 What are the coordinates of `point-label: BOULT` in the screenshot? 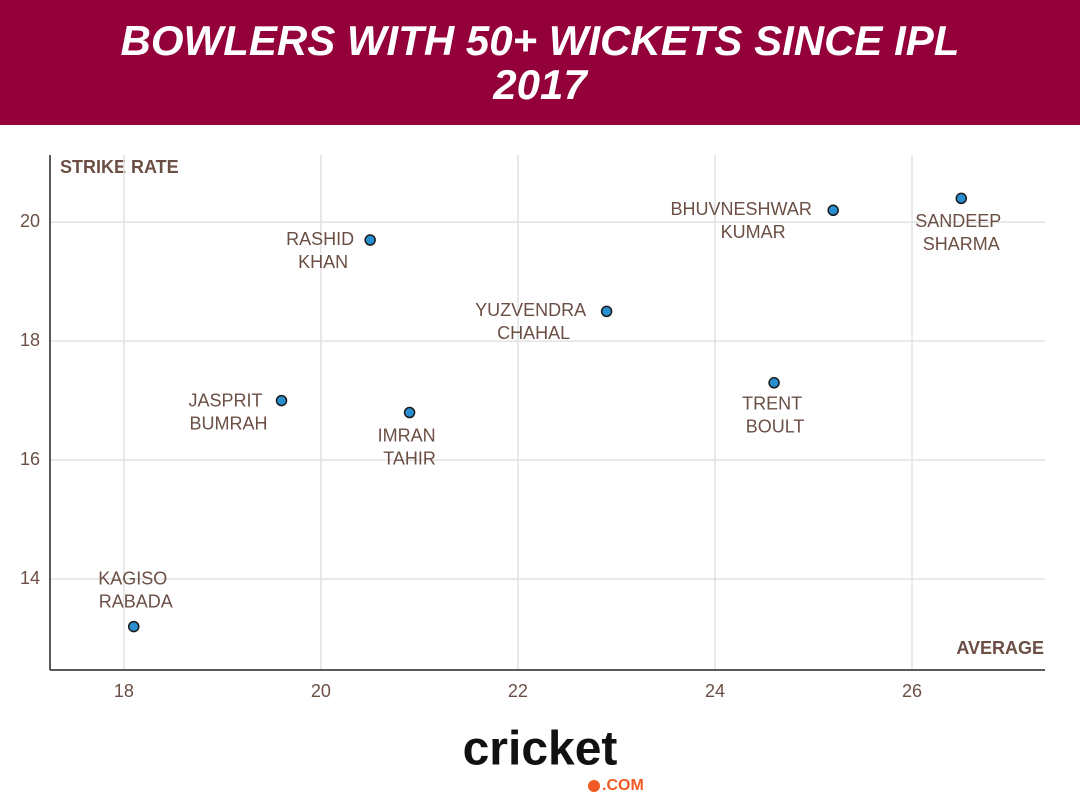 It's located at (775, 427).